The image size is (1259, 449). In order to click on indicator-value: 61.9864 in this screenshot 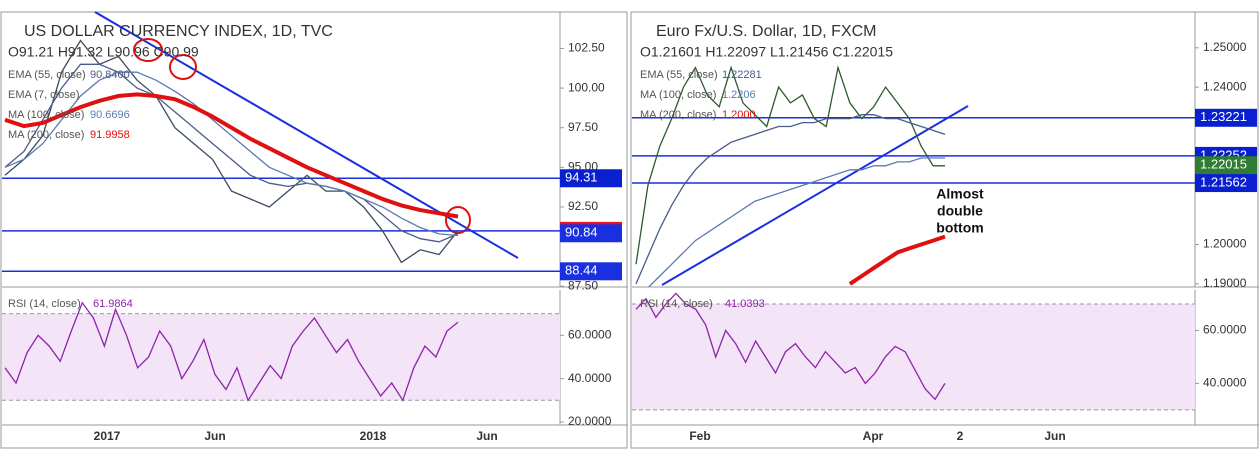, I will do `click(113, 304)`.